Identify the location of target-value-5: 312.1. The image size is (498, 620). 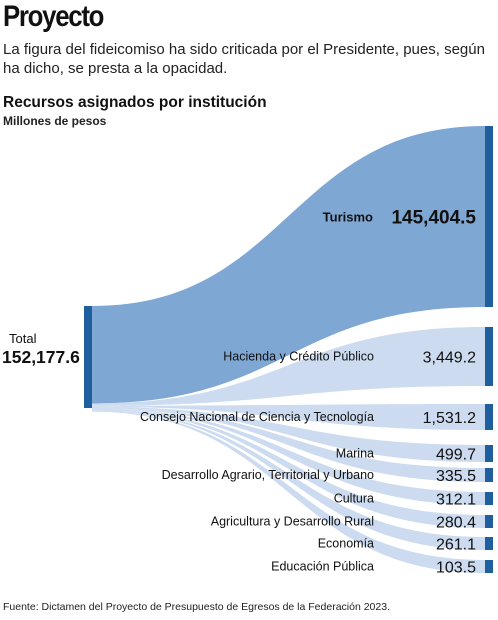
(456, 500).